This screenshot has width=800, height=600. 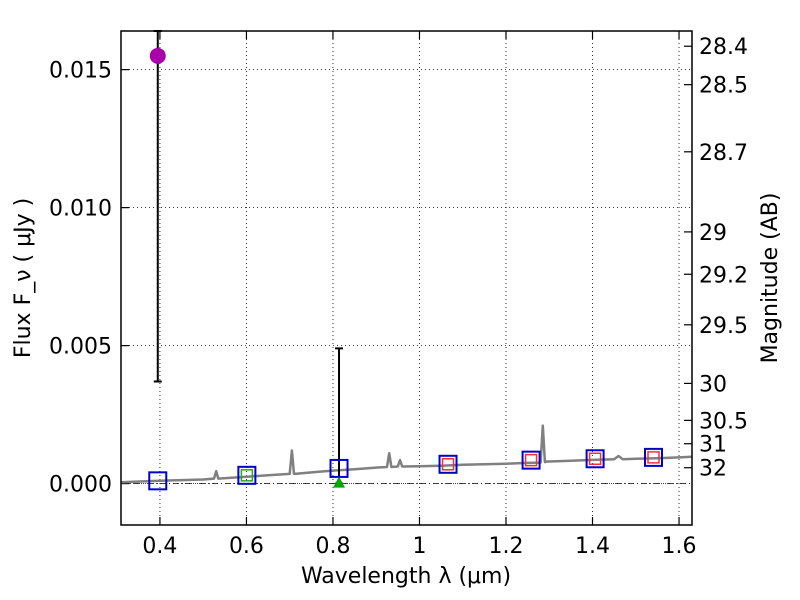 What do you see at coordinates (592, 546) in the screenshot?
I see `x-tick-label: 1.4` at bounding box center [592, 546].